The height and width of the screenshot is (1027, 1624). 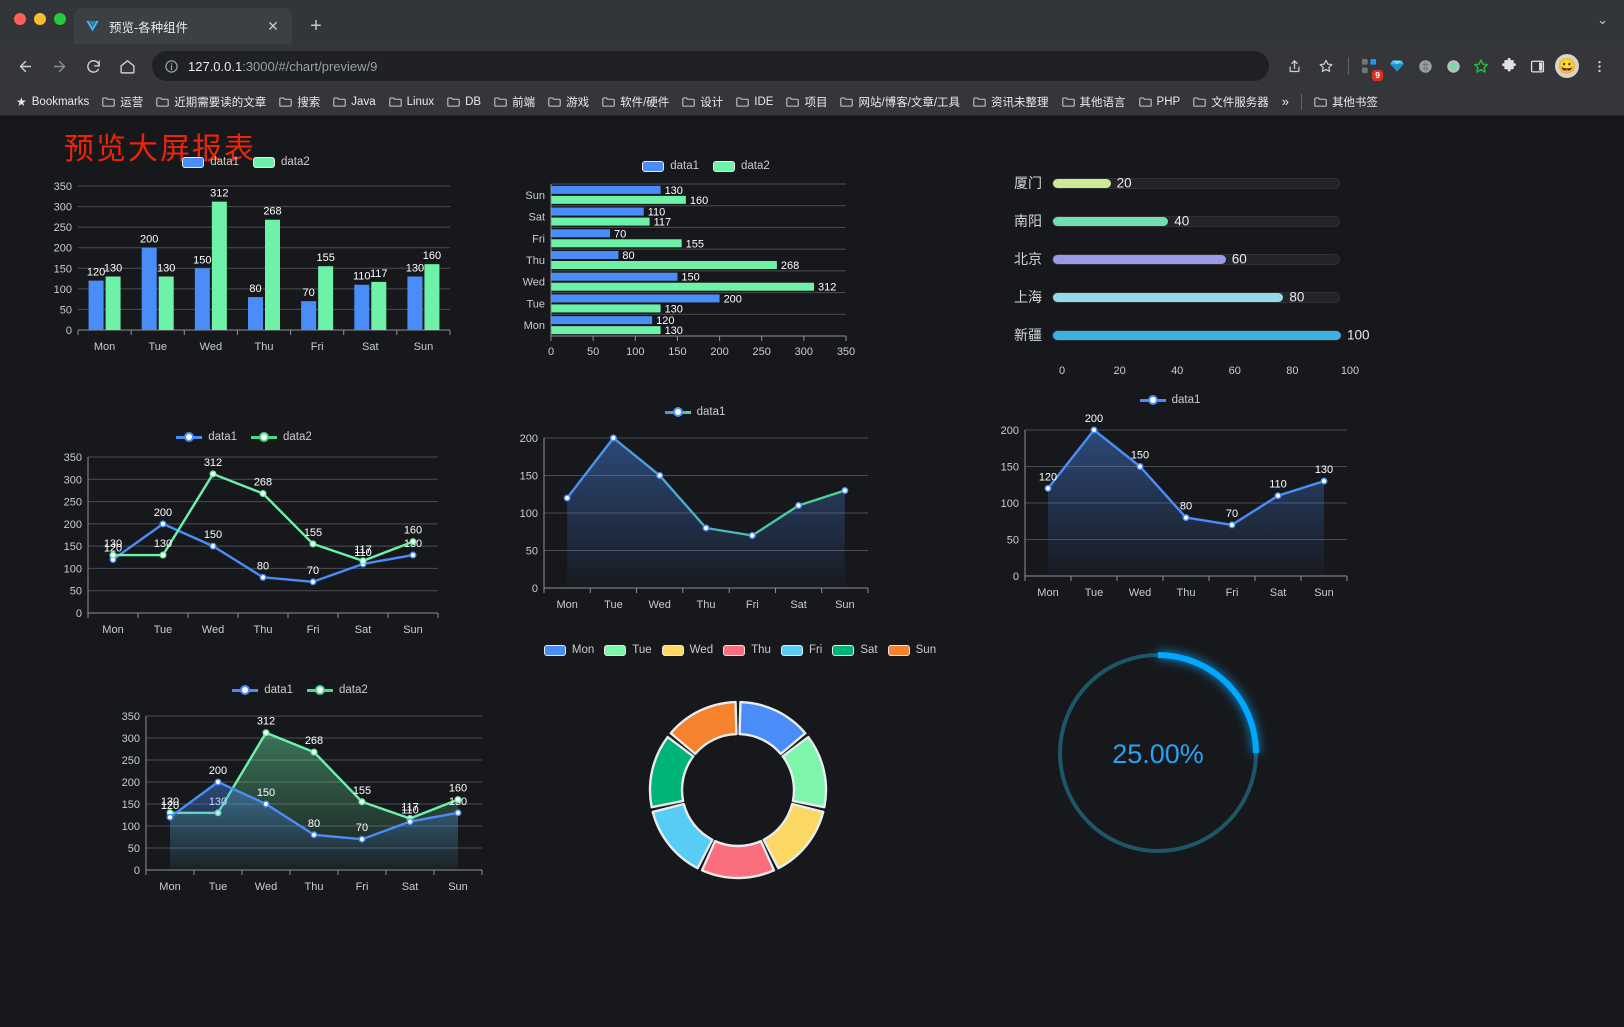 I want to click on legend-item-thu: Thu, so click(x=747, y=650).